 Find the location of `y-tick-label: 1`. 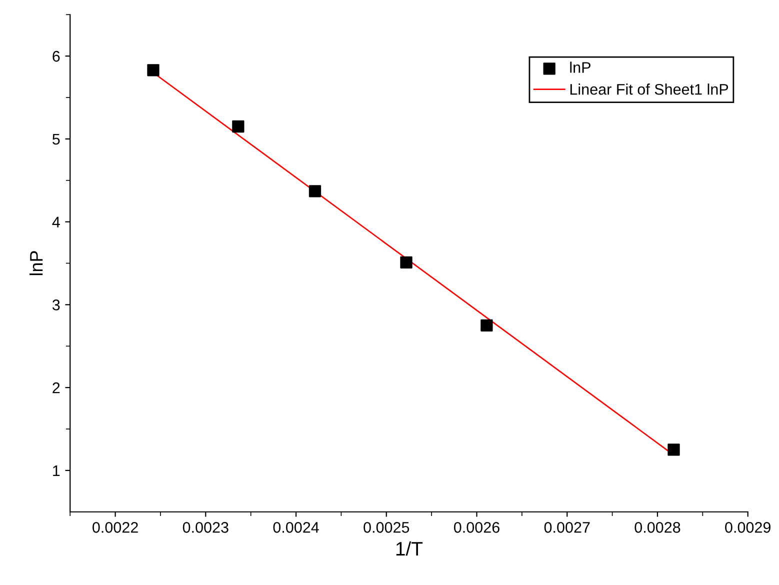

y-tick-label: 1 is located at coordinates (56, 470).